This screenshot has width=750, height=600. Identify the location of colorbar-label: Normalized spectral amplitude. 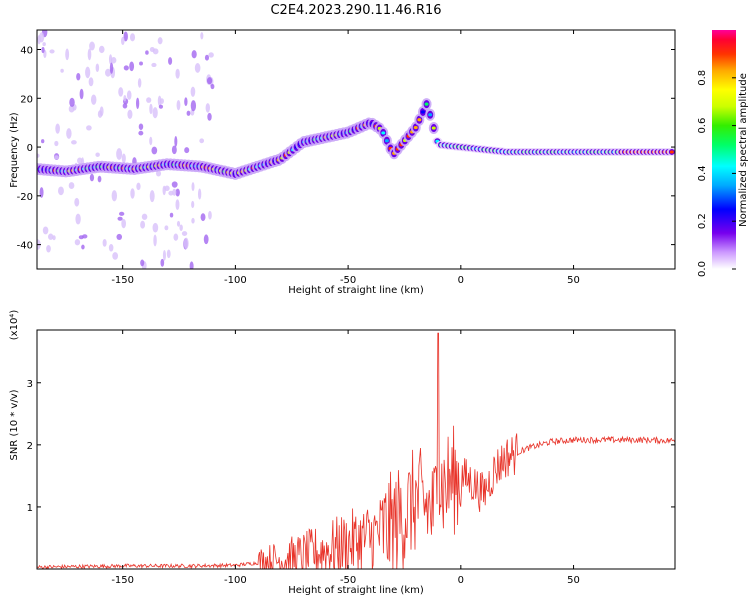
(743, 150).